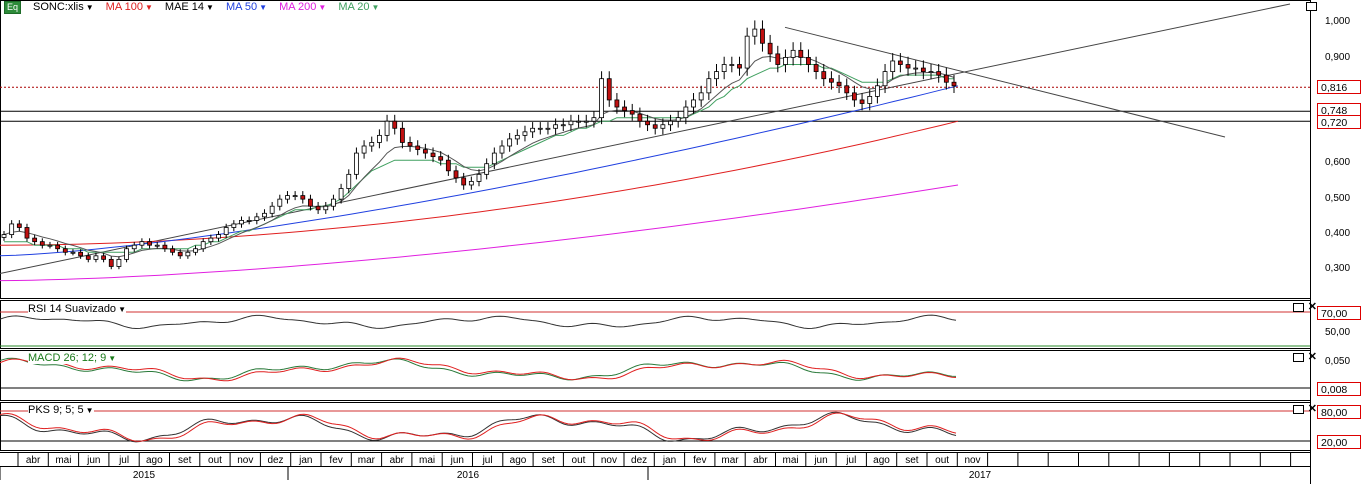 This screenshot has width=1361, height=484. I want to click on month-label: jan, so click(305, 460).